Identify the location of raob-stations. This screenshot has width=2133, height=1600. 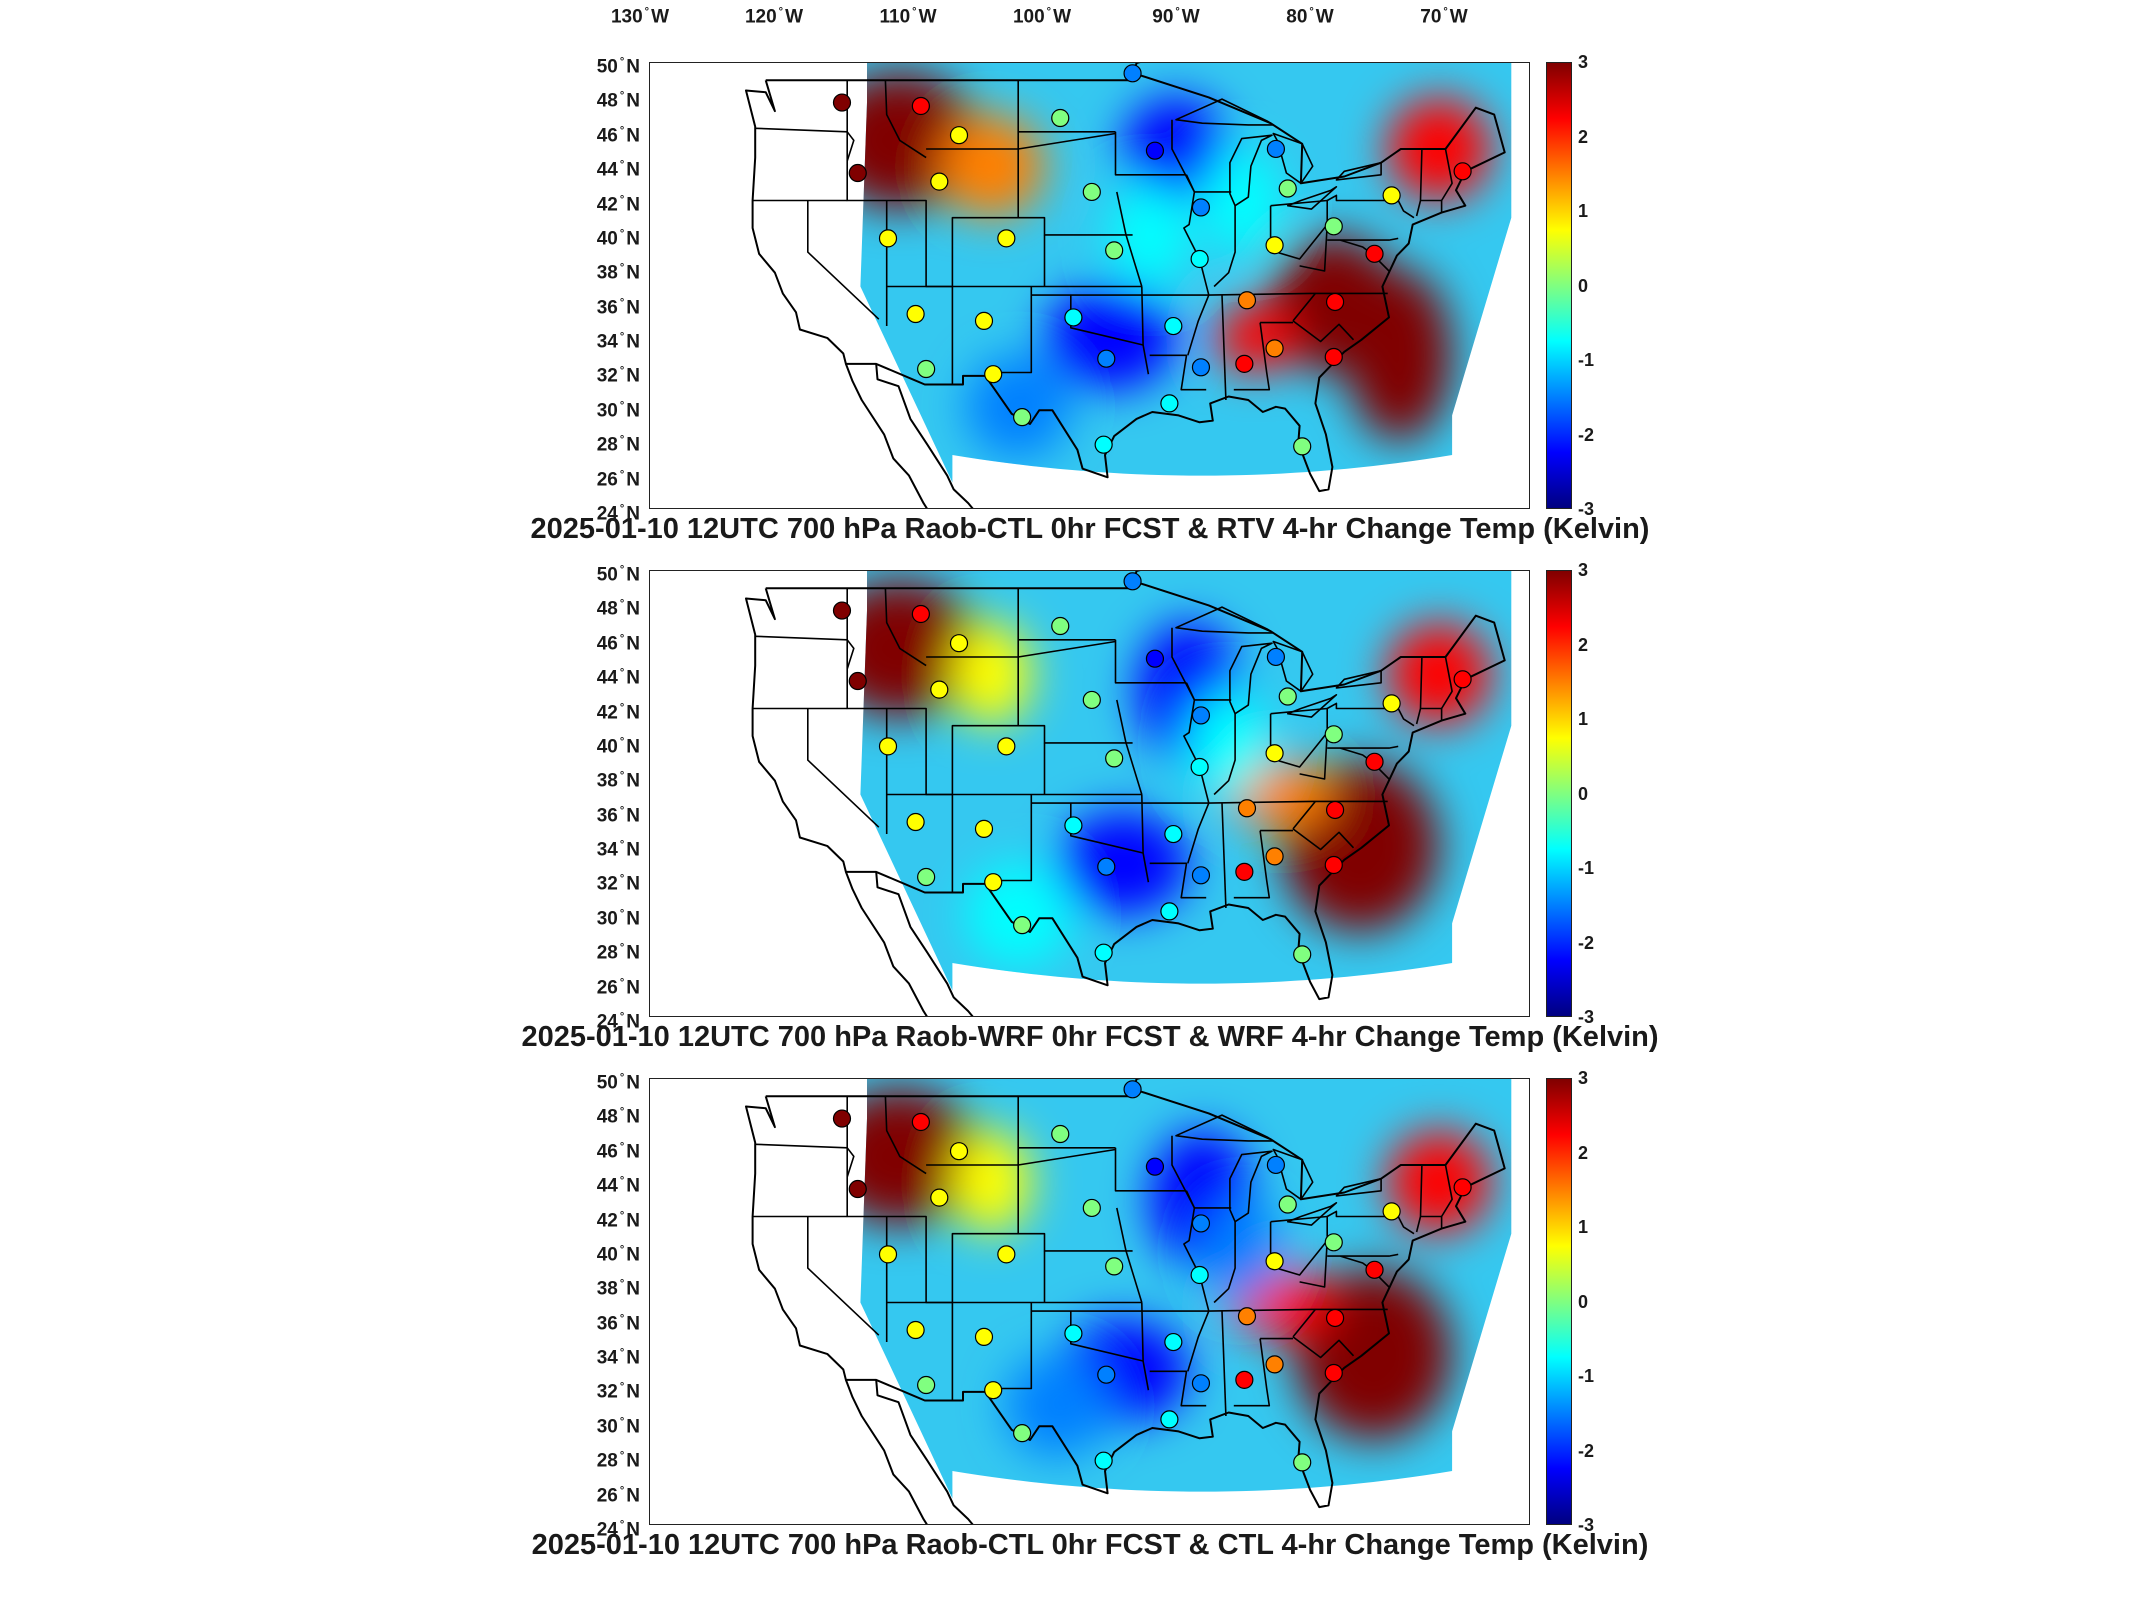
(1152, 768).